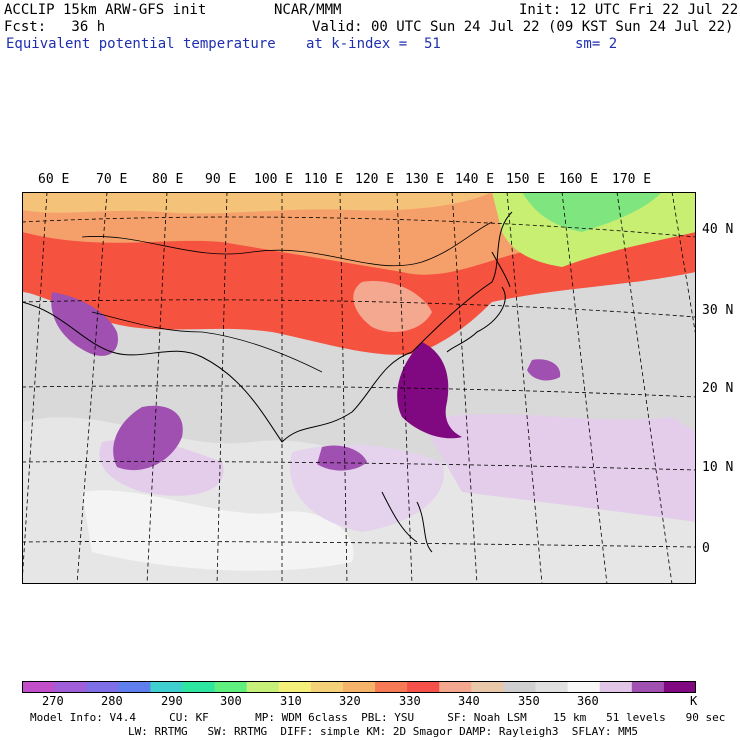 Image resolution: width=740 pixels, height=740 pixels. I want to click on latitude-label: 10 N, so click(718, 467).